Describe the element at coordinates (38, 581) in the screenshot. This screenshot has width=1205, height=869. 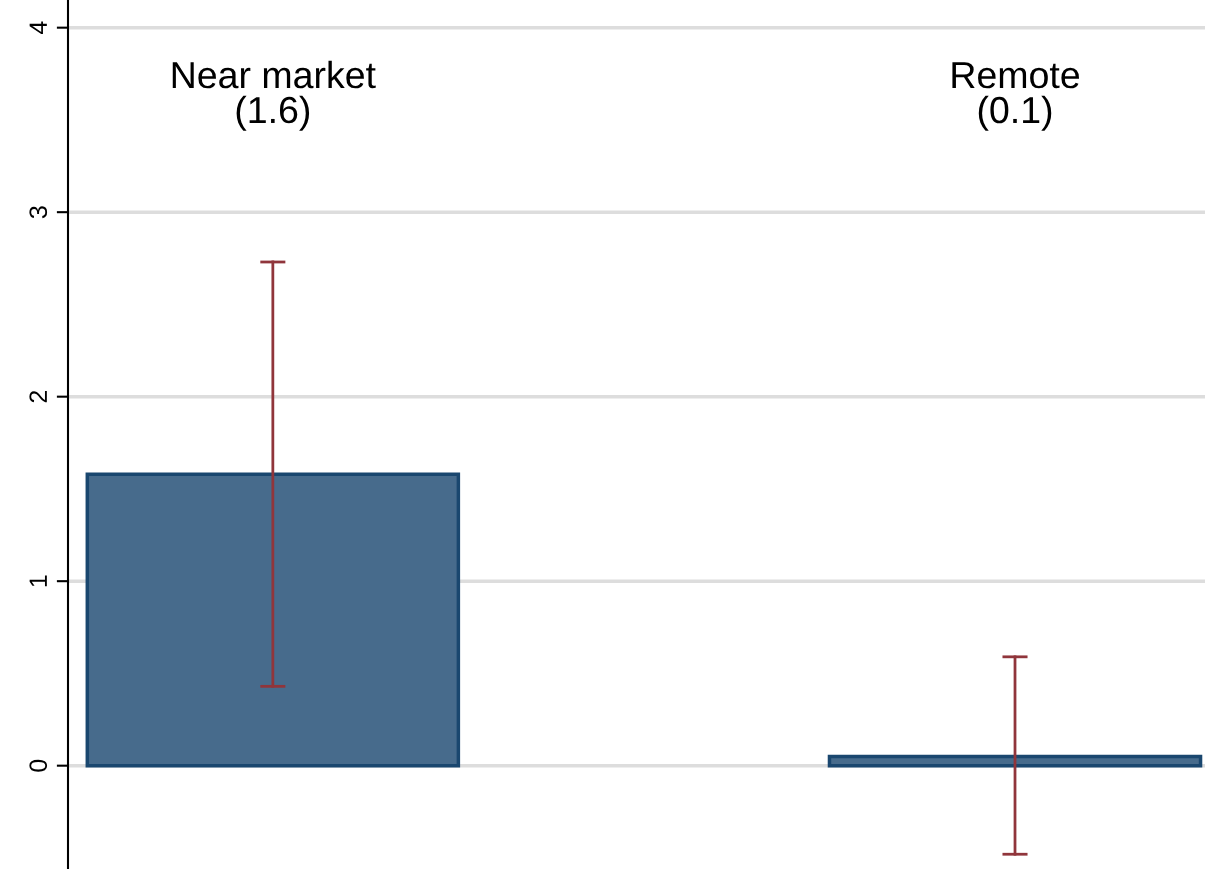
I see `y-tick-label: 1` at that location.